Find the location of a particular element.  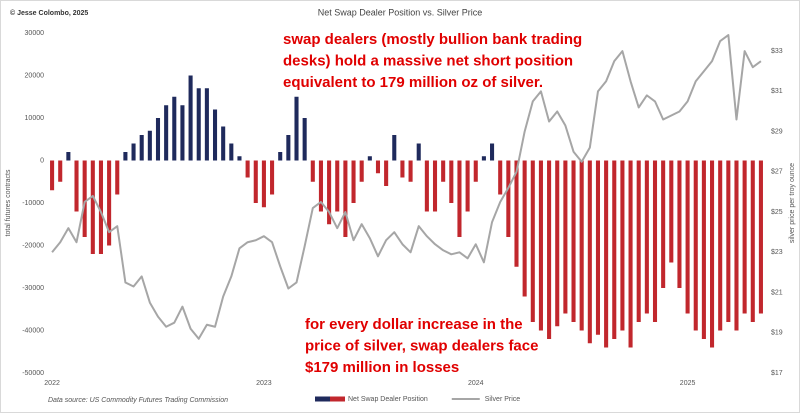

y-tick-label: 10000 is located at coordinates (35, 118).